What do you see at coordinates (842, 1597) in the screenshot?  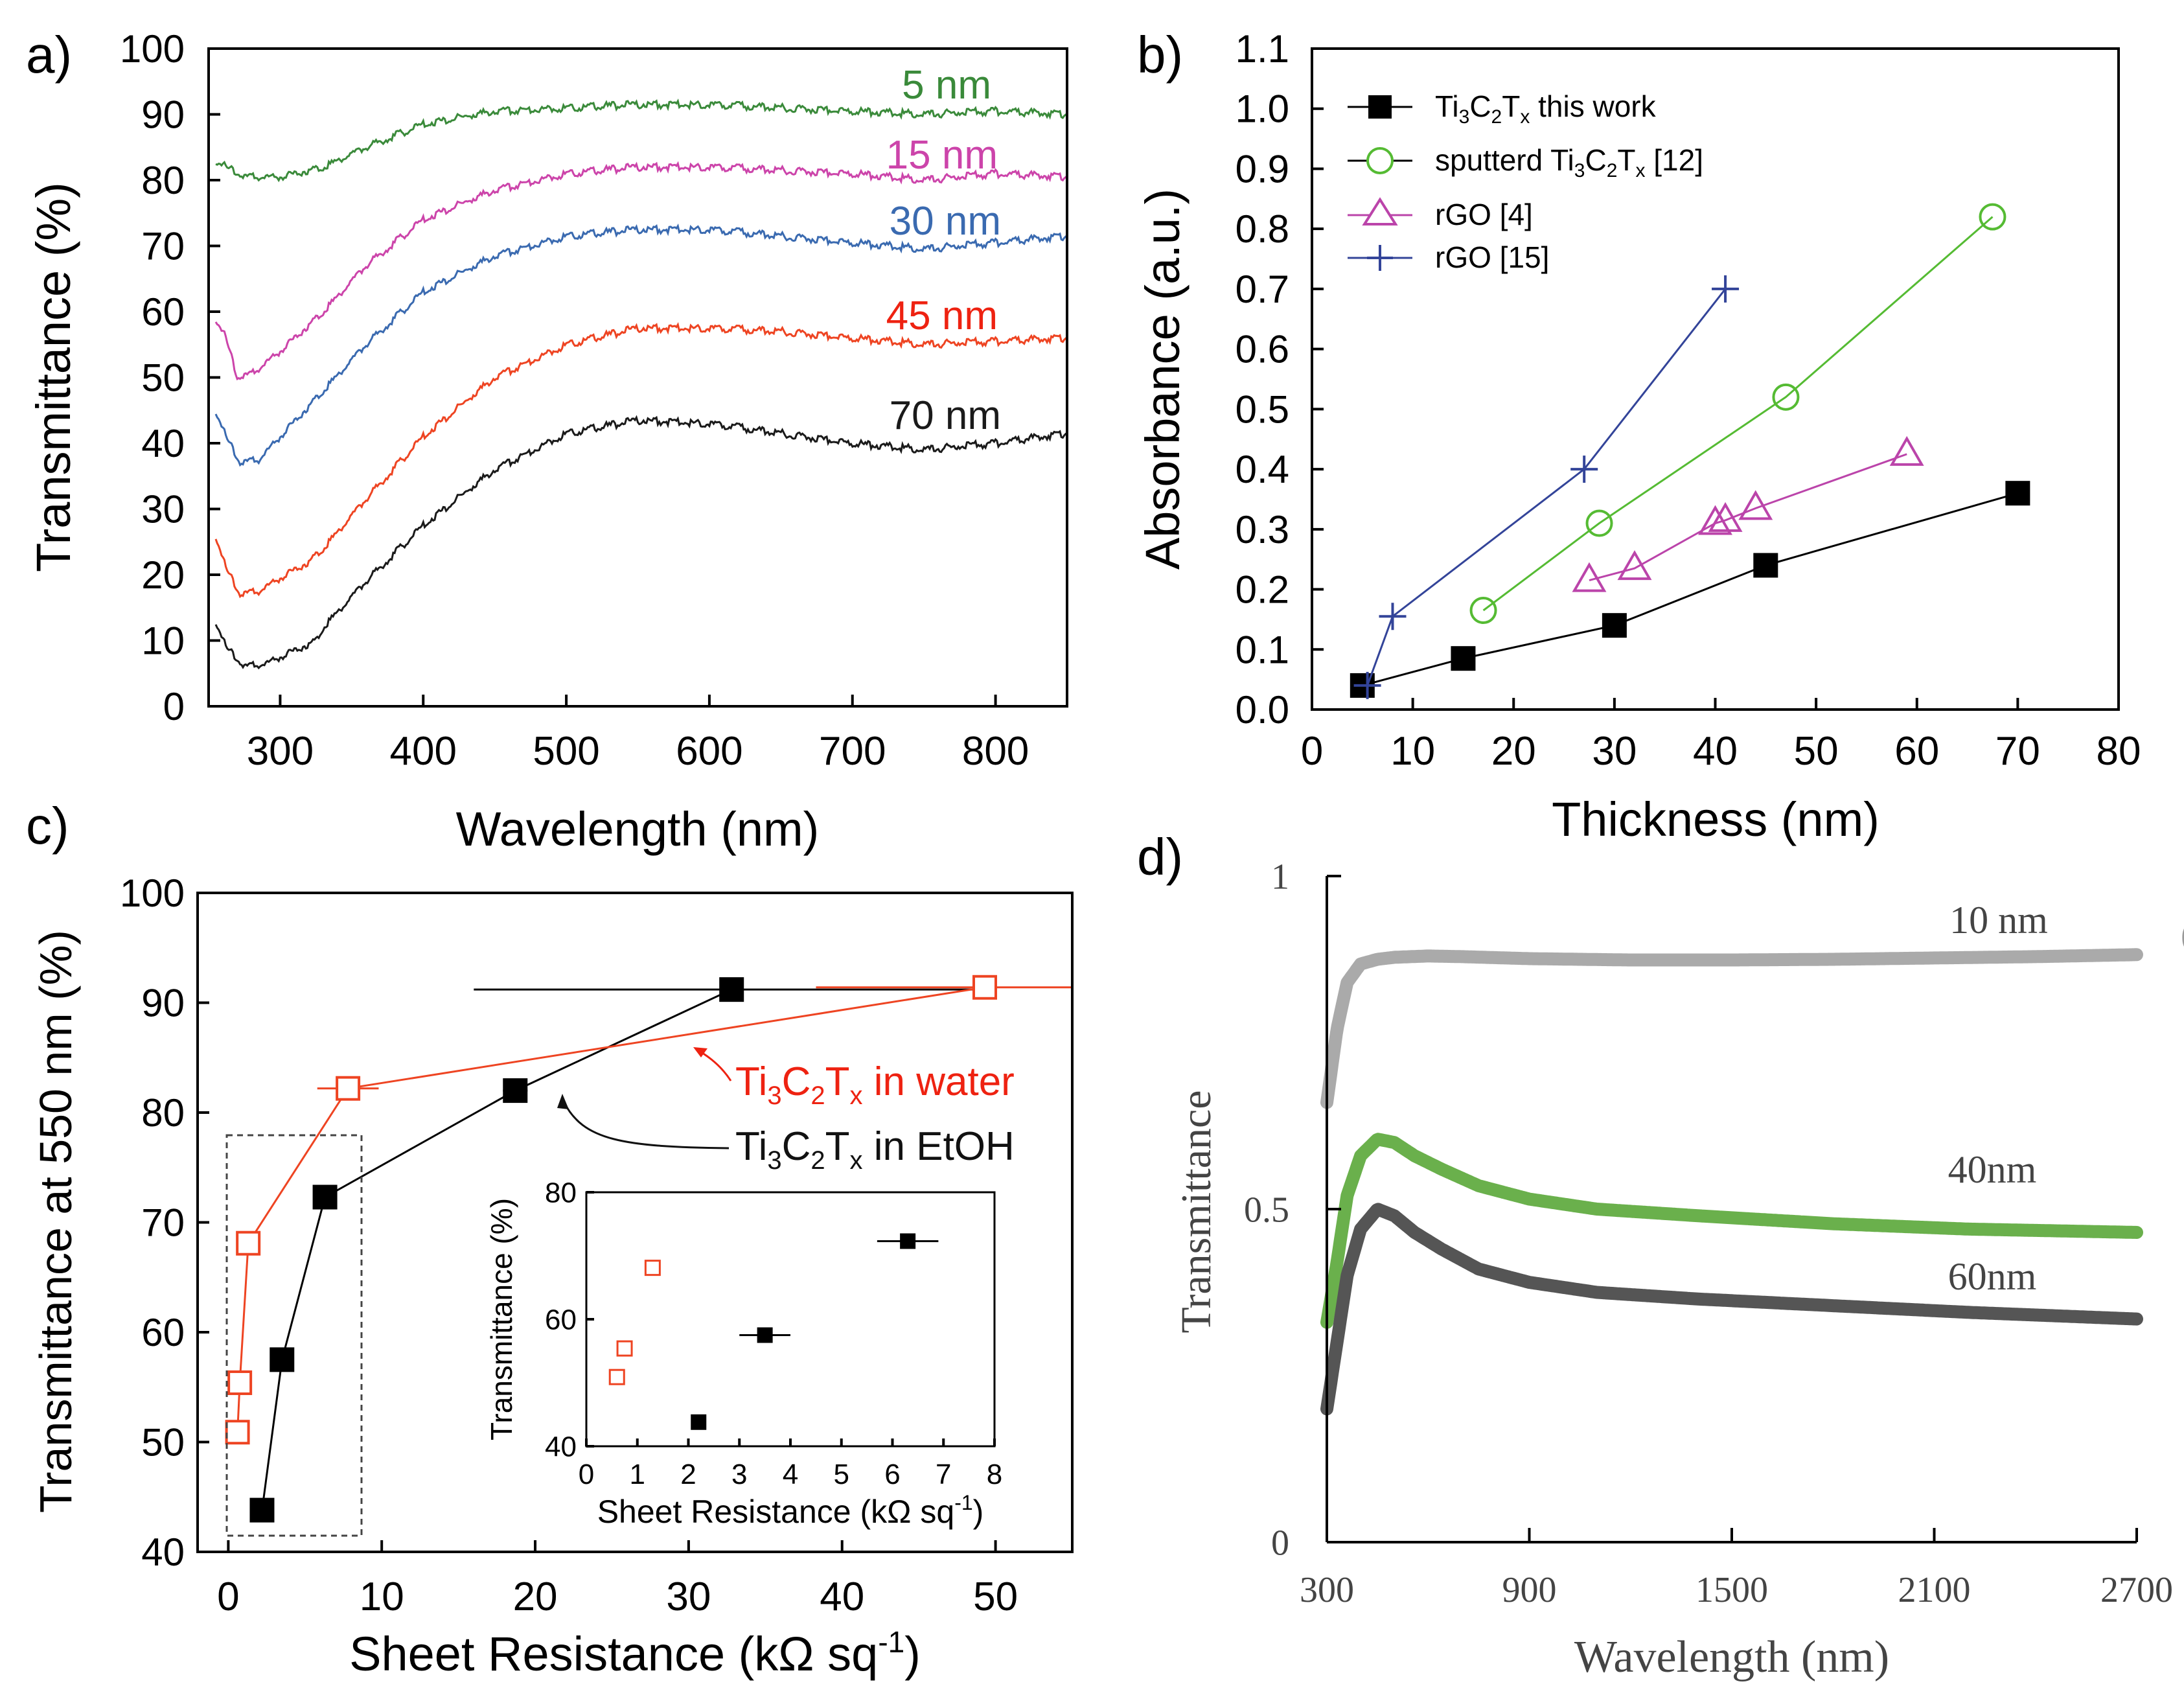 I see `panel-c-x-tick-label-40: 40` at bounding box center [842, 1597].